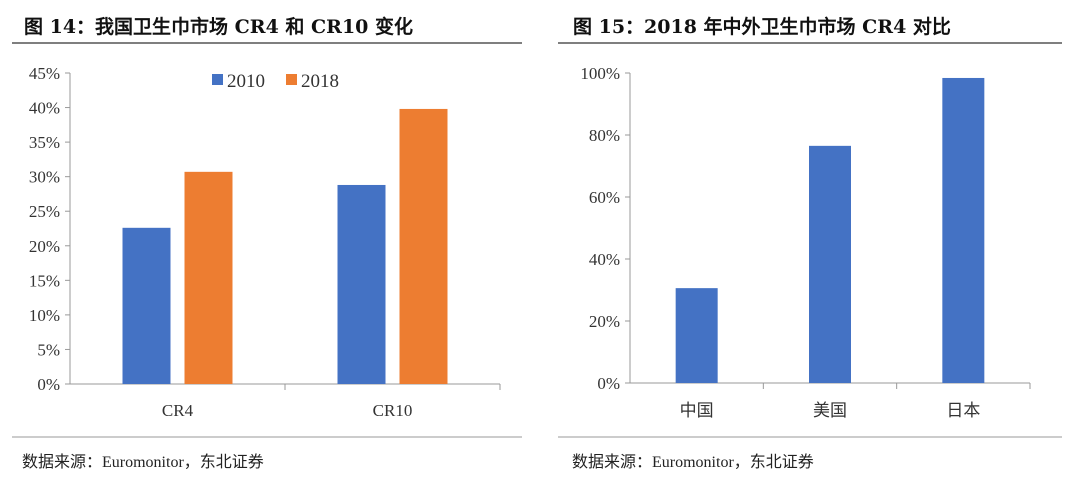 The image size is (1080, 486). I want to click on bar-cr10-2018, so click(423, 246).